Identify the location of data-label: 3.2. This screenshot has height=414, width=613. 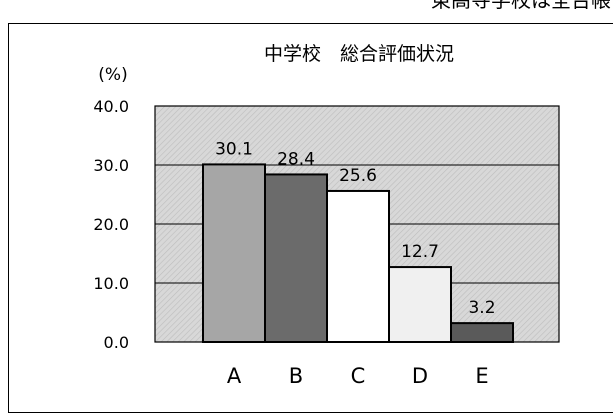
(481, 308).